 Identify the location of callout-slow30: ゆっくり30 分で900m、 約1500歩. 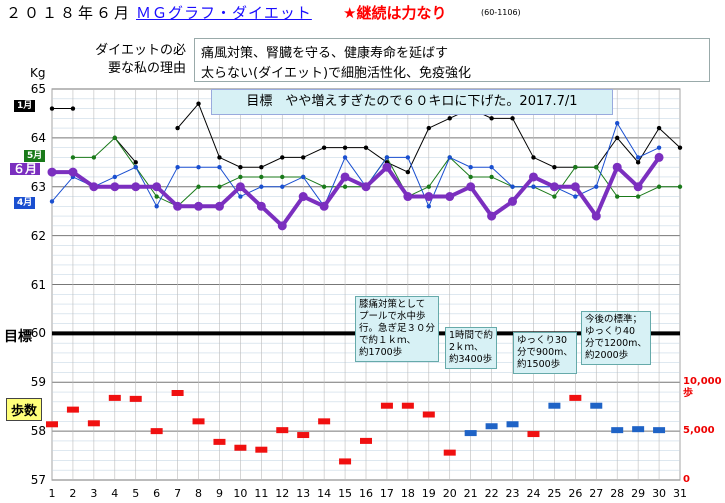
(545, 353).